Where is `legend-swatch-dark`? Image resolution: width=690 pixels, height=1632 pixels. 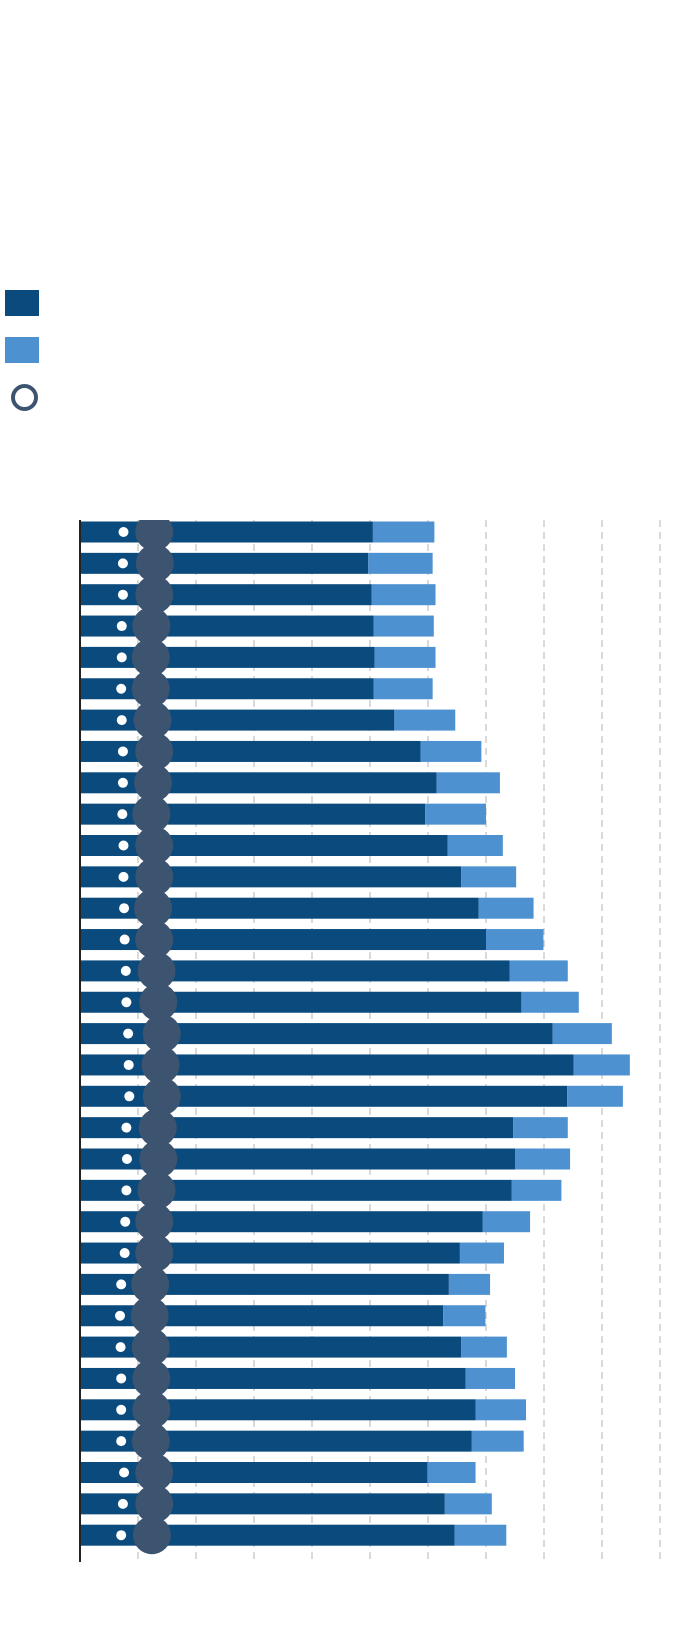
legend-swatch-dark is located at coordinates (22, 303).